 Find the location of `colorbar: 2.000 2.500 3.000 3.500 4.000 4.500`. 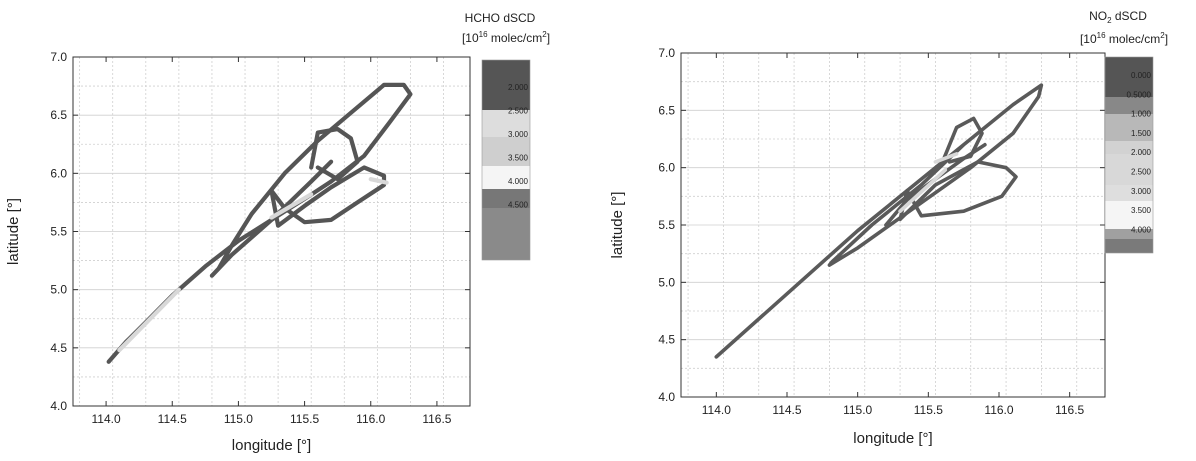

colorbar: 2.000 2.500 3.000 3.500 4.000 4.500 is located at coordinates (506, 160).